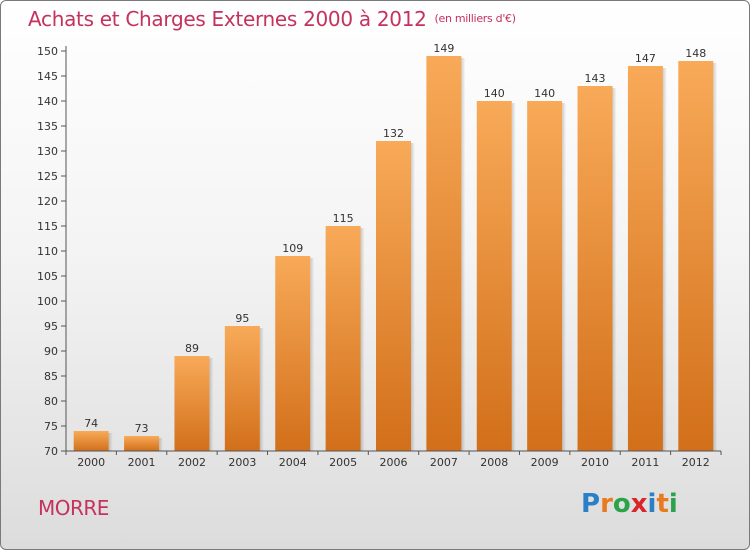 The image size is (750, 550). What do you see at coordinates (91, 423) in the screenshot?
I see `value-label: 74` at bounding box center [91, 423].